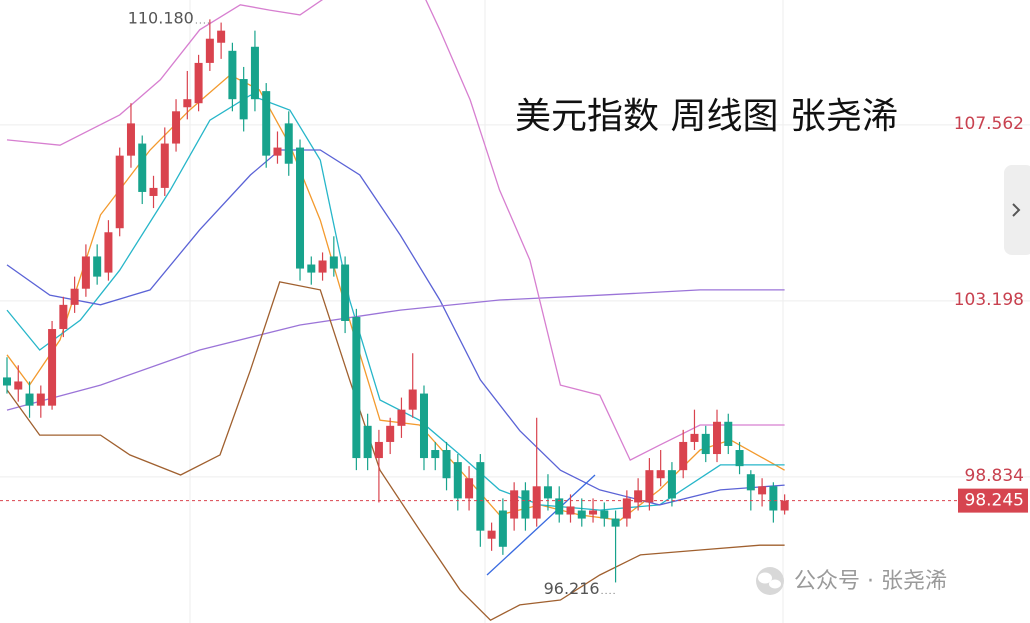 The height and width of the screenshot is (623, 1030). Describe the element at coordinates (541, 525) in the screenshot. I see `trend-line` at that location.